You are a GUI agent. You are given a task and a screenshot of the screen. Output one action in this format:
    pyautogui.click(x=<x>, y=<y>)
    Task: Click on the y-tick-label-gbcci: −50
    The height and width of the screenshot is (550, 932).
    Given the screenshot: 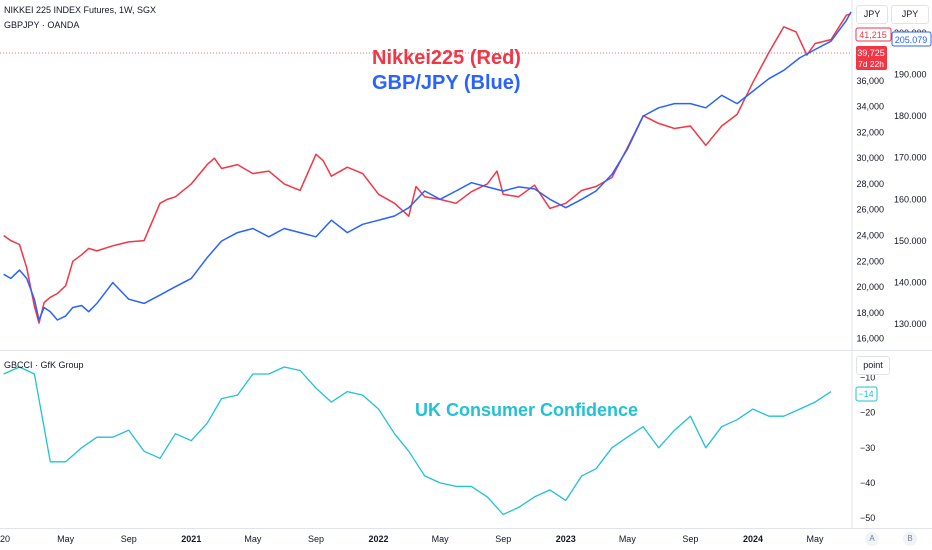 What is the action you would take?
    pyautogui.click(x=867, y=518)
    